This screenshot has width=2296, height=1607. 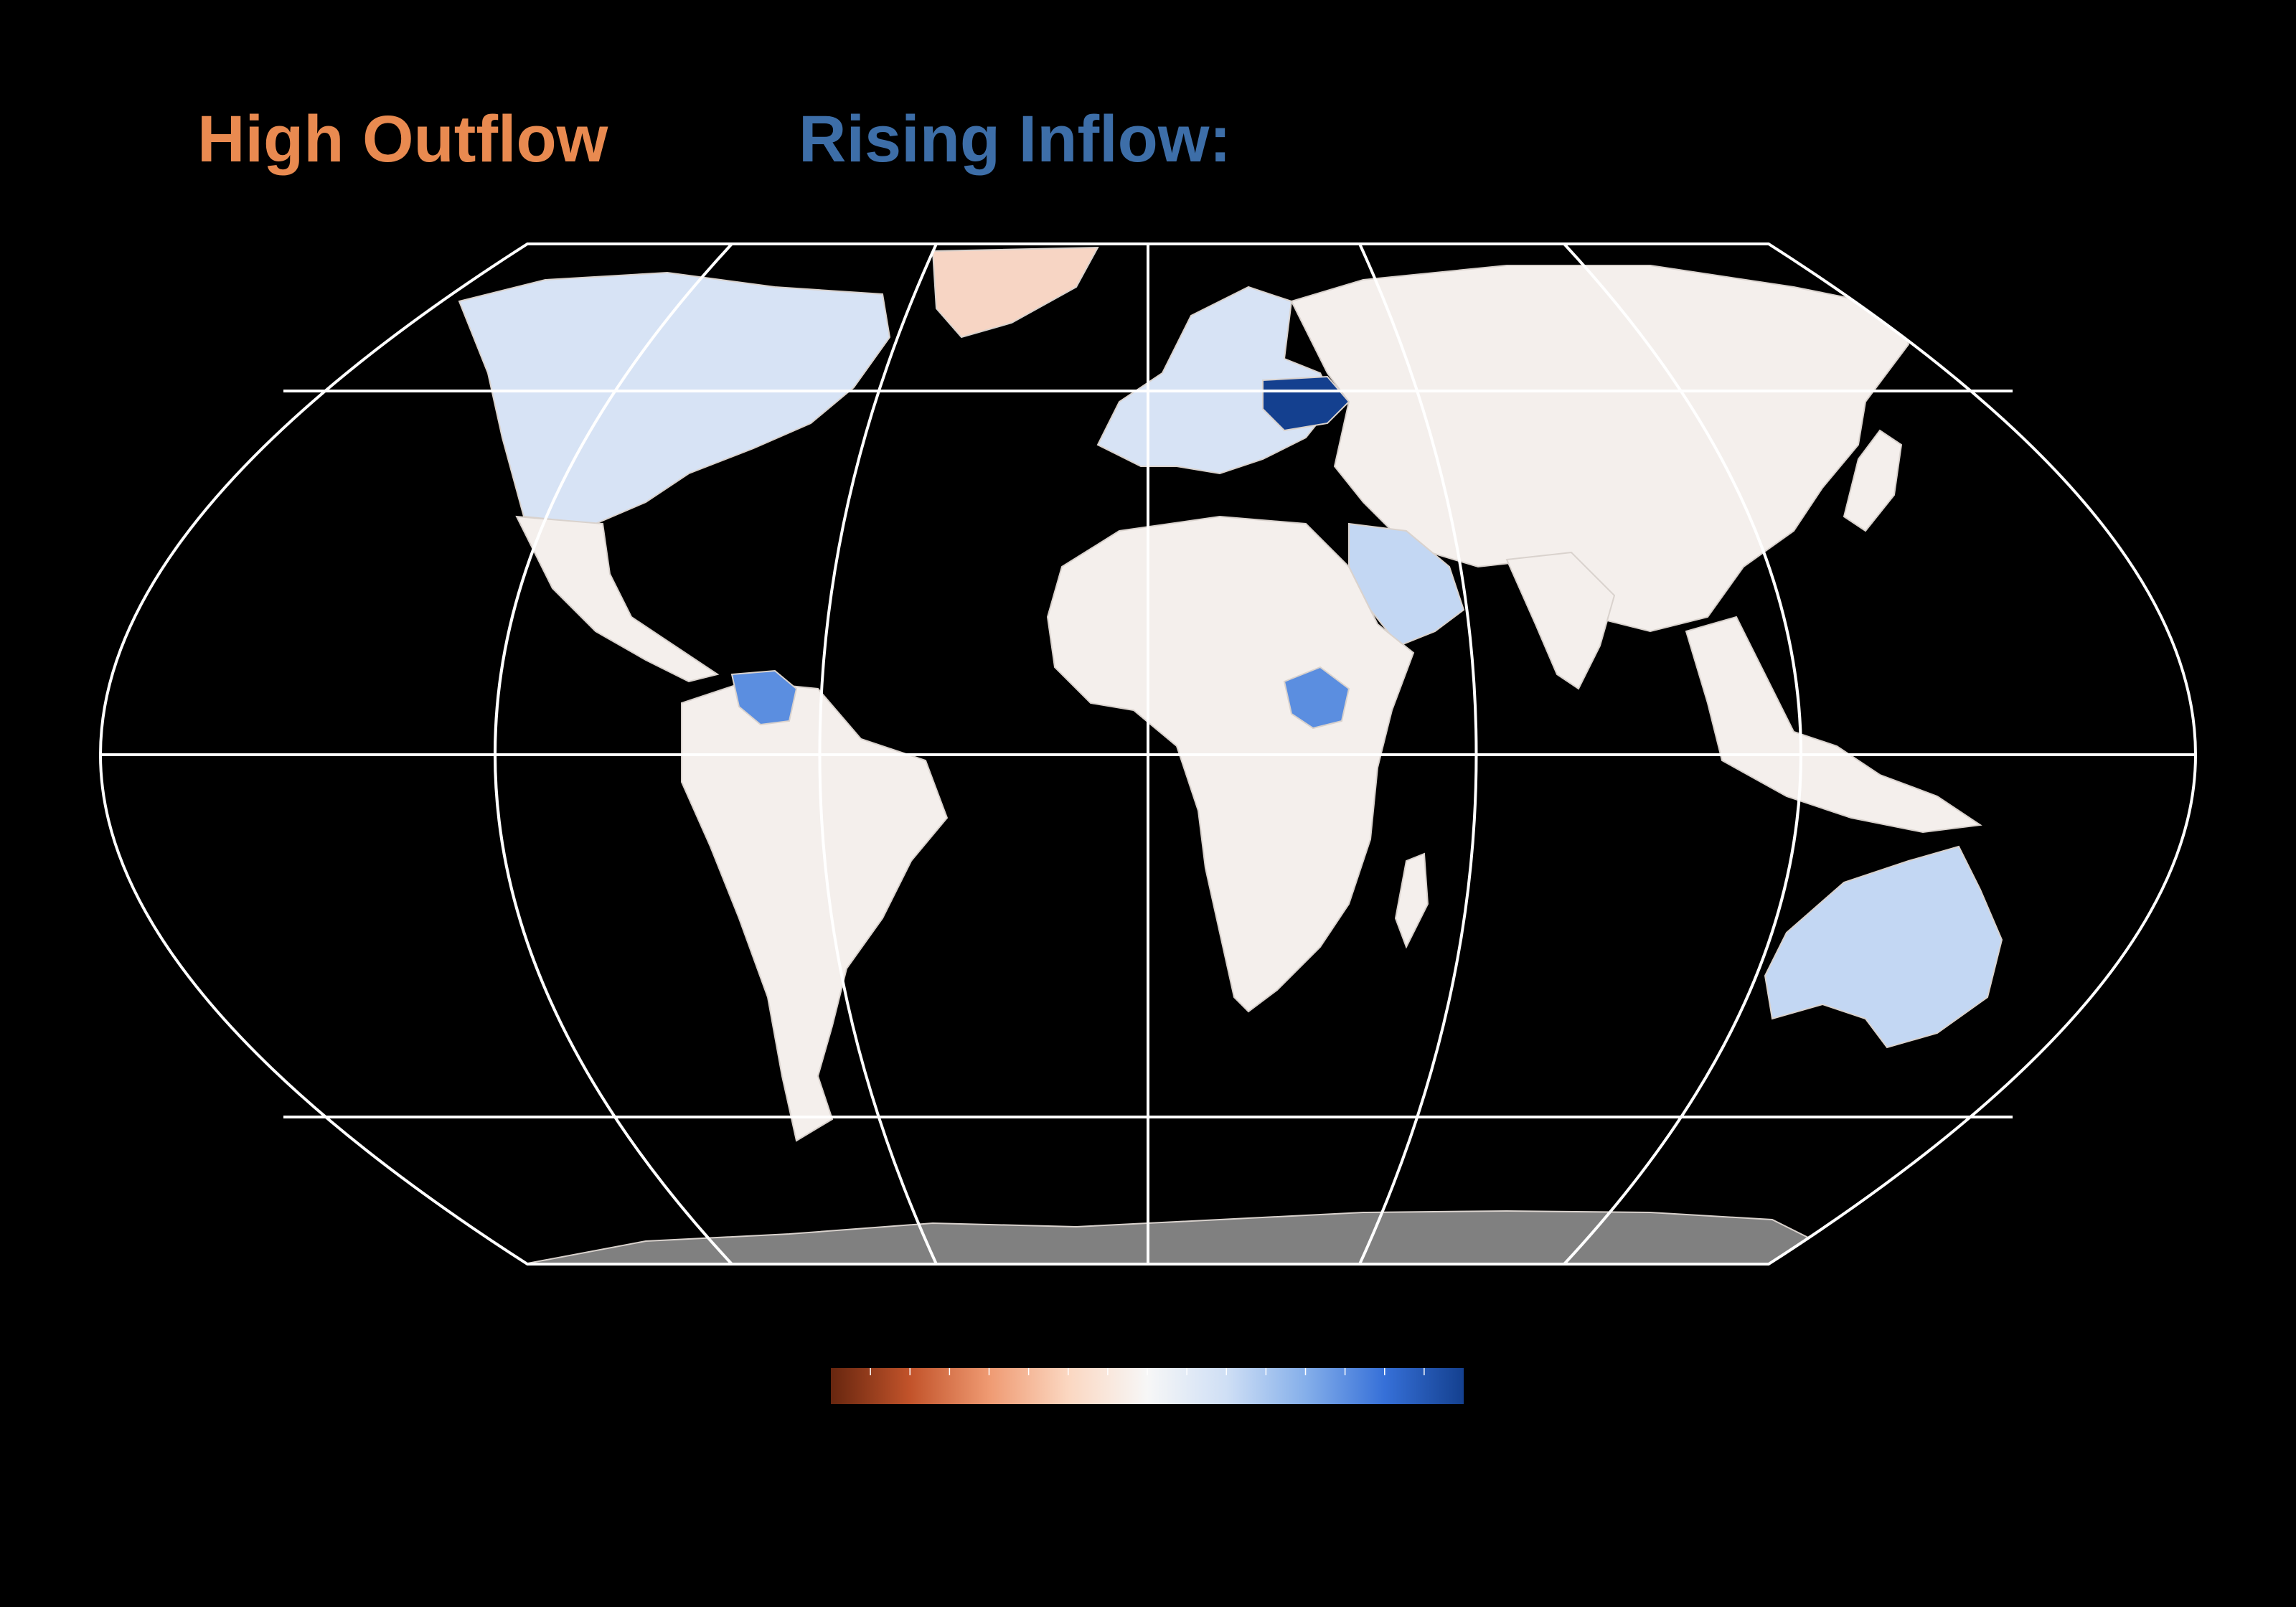 What do you see at coordinates (1873, 480) in the screenshot?
I see `japan` at bounding box center [1873, 480].